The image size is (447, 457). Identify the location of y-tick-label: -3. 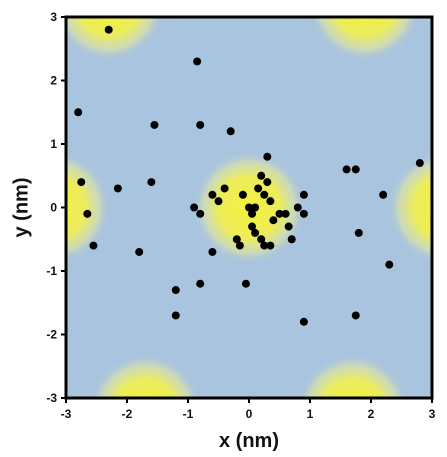
(51, 398).